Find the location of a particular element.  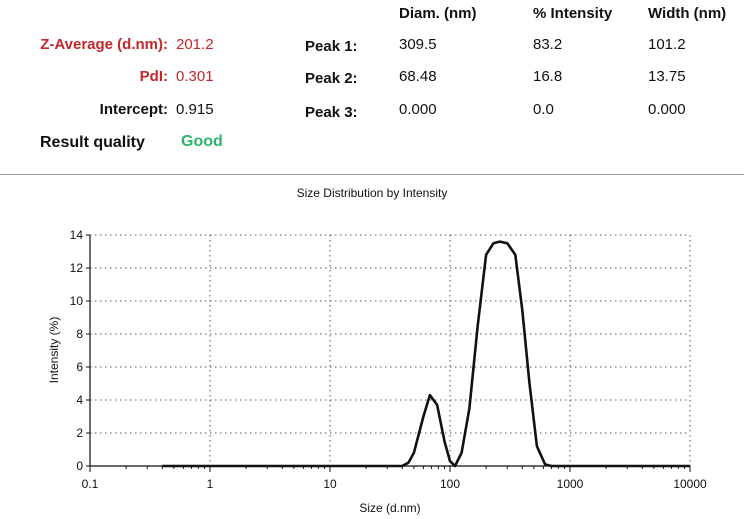

peak-1-diam: 309.5 is located at coordinates (418, 44).